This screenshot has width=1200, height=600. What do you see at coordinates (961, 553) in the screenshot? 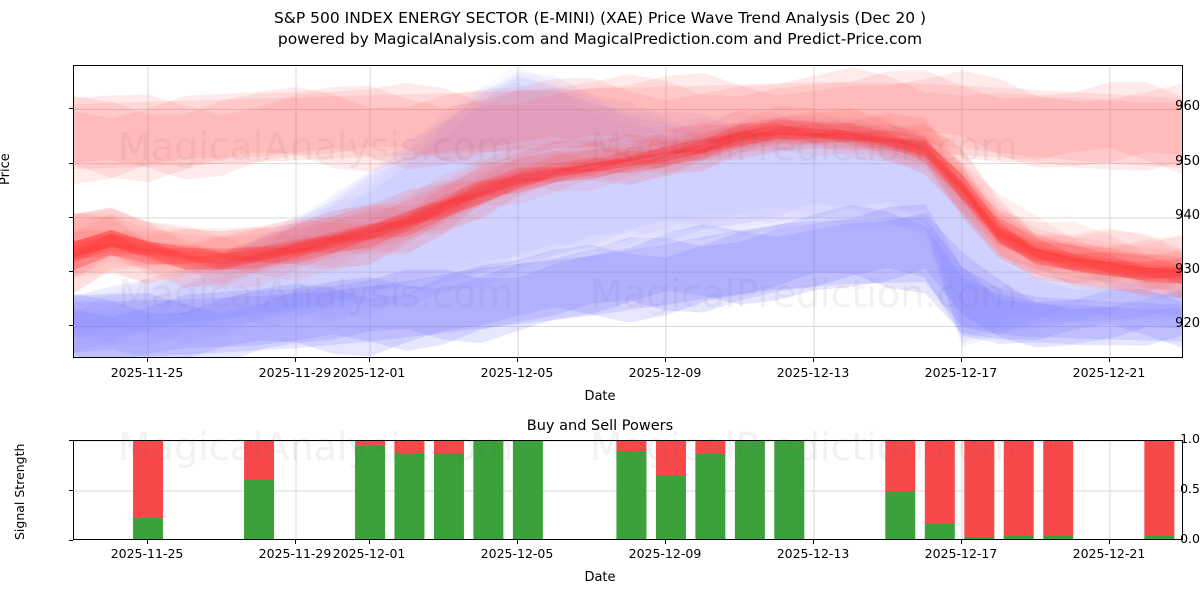
I see `power-x-tick: 2025-12-17` at bounding box center [961, 553].